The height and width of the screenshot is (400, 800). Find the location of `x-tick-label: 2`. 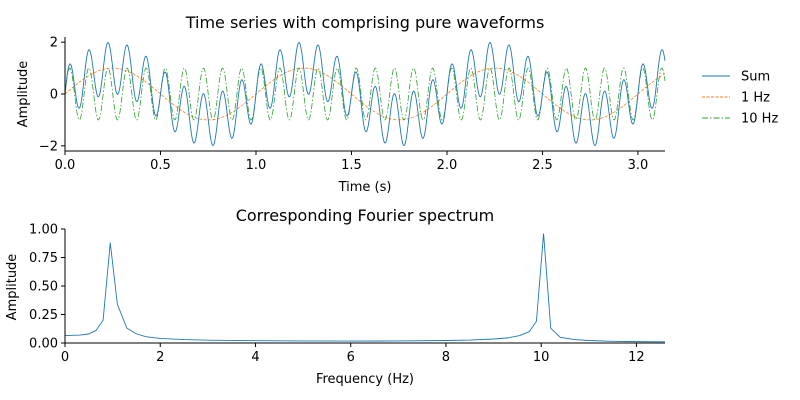

x-tick-label: 2 is located at coordinates (160, 357).